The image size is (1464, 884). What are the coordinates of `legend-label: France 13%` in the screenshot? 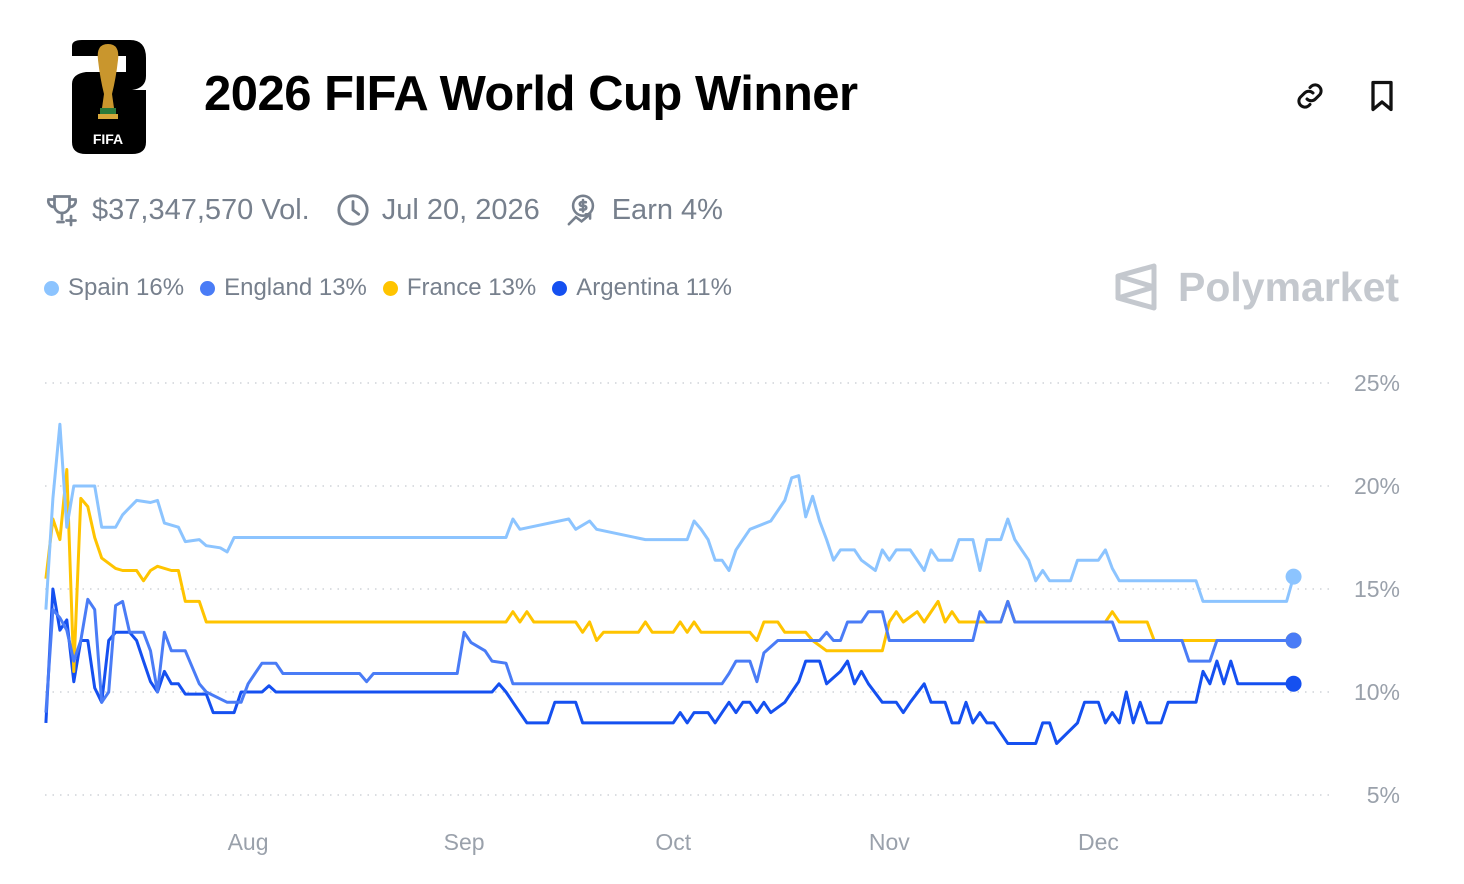 It's located at (471, 287).